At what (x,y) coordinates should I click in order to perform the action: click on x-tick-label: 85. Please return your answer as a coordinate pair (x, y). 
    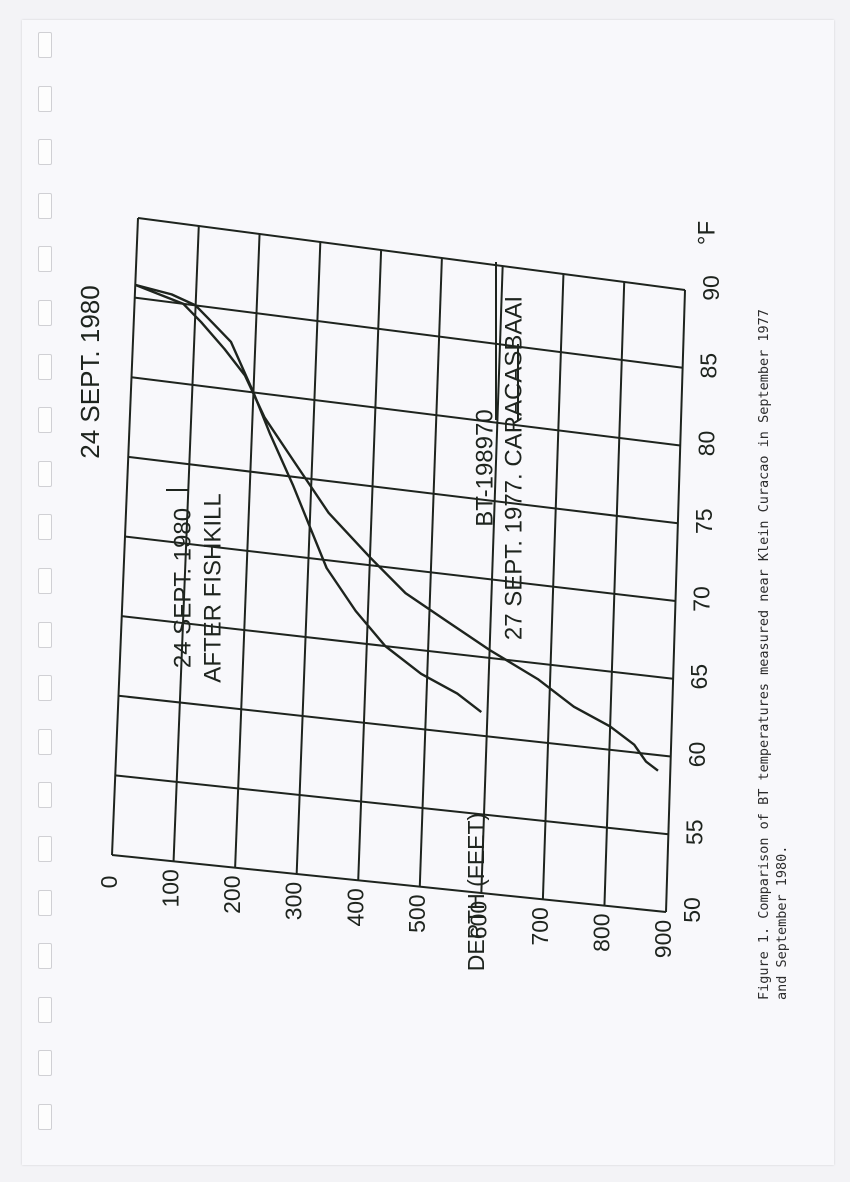
    Looking at the image, I should click on (709, 366).